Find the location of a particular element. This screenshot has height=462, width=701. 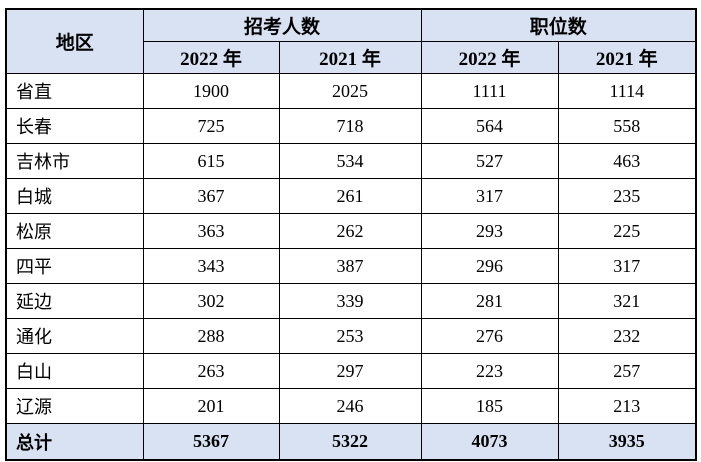

total-label-cell: 总计 is located at coordinates (74, 442).